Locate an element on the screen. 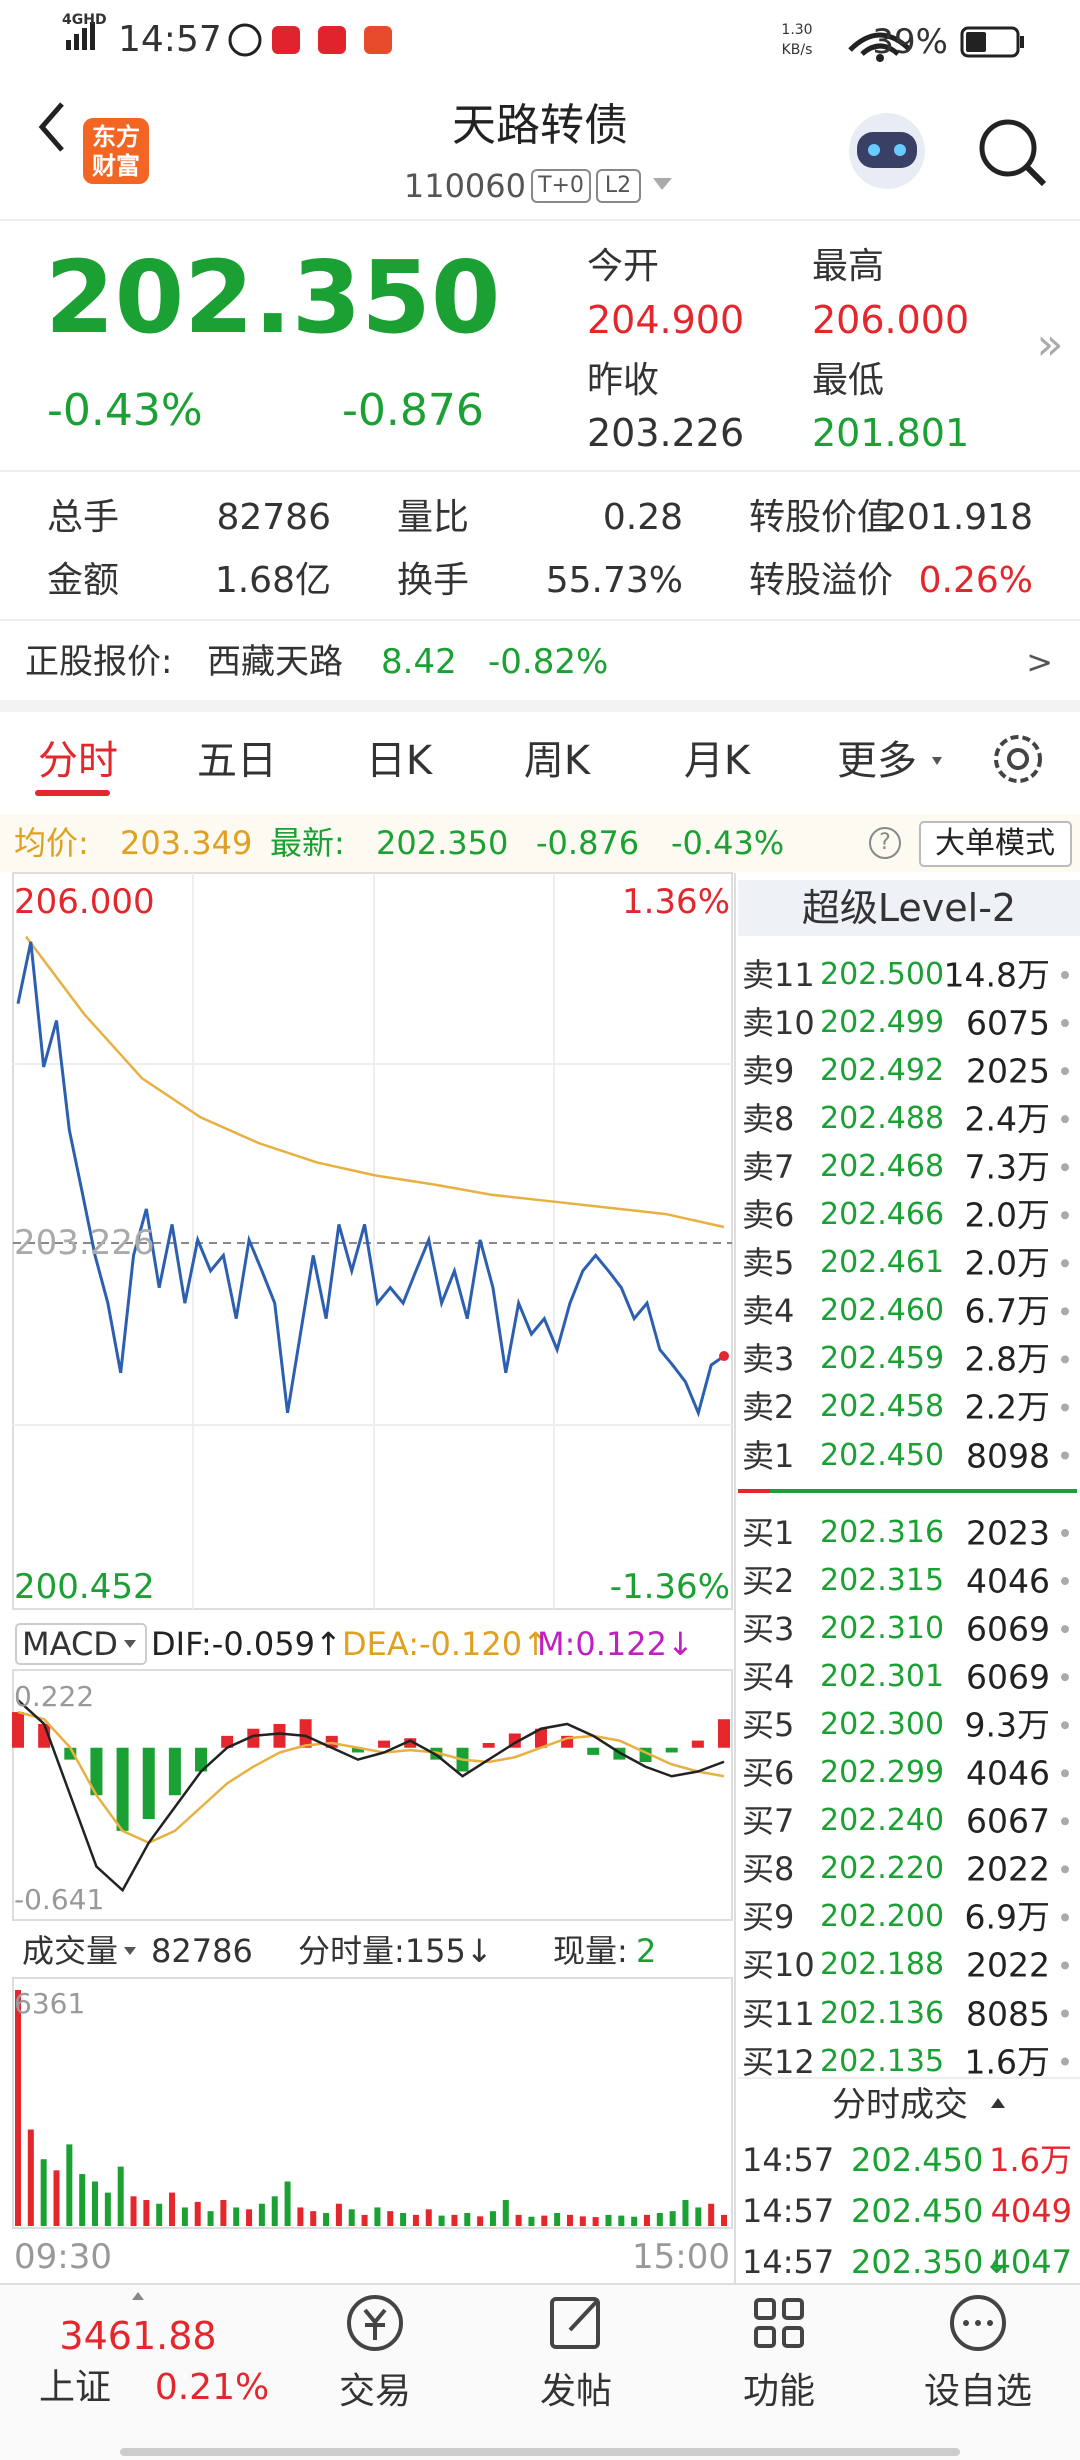 The height and width of the screenshot is (2460, 1080). bid-price: 202.188 is located at coordinates (882, 1965).